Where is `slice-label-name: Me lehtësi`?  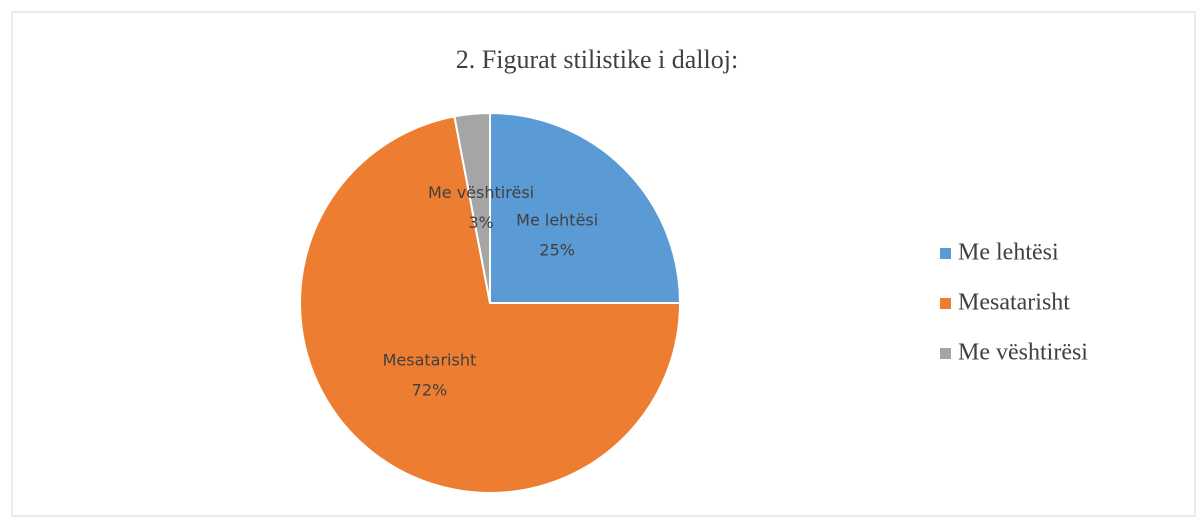 slice-label-name: Me lehtësi is located at coordinates (557, 219).